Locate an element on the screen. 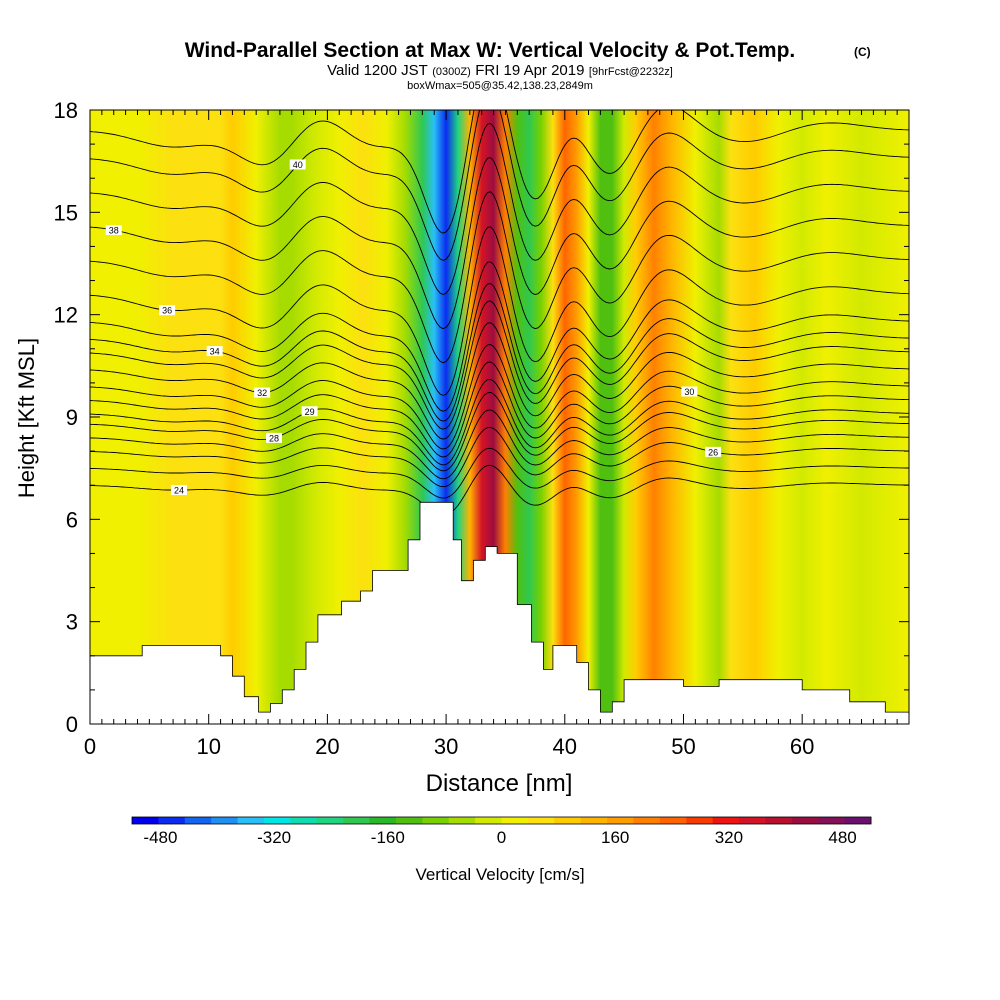  subtitle-date: FRI 19 Apr 2019 is located at coordinates (529, 70).